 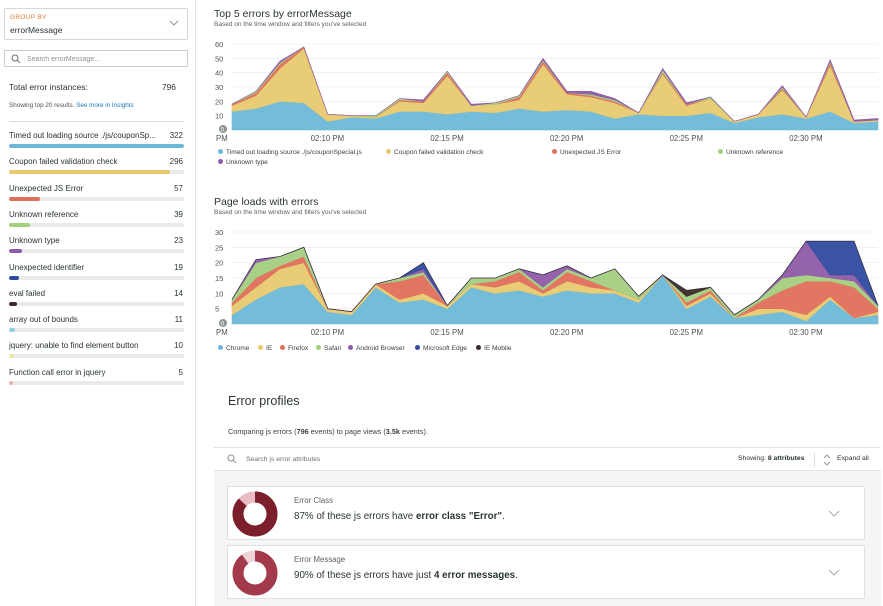 I want to click on legend-item: IE Mobile, so click(x=494, y=348).